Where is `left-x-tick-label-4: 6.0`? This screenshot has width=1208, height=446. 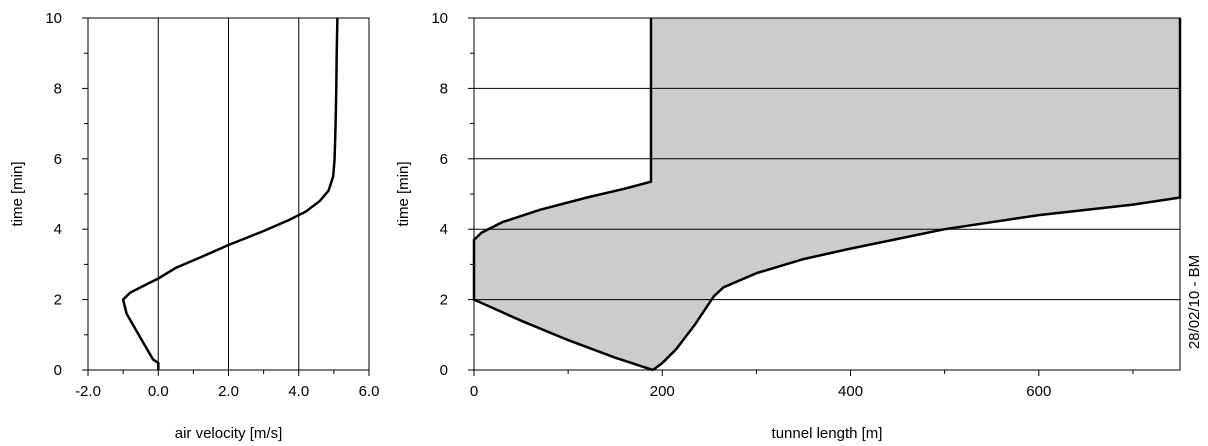 left-x-tick-label-4: 6.0 is located at coordinates (369, 391).